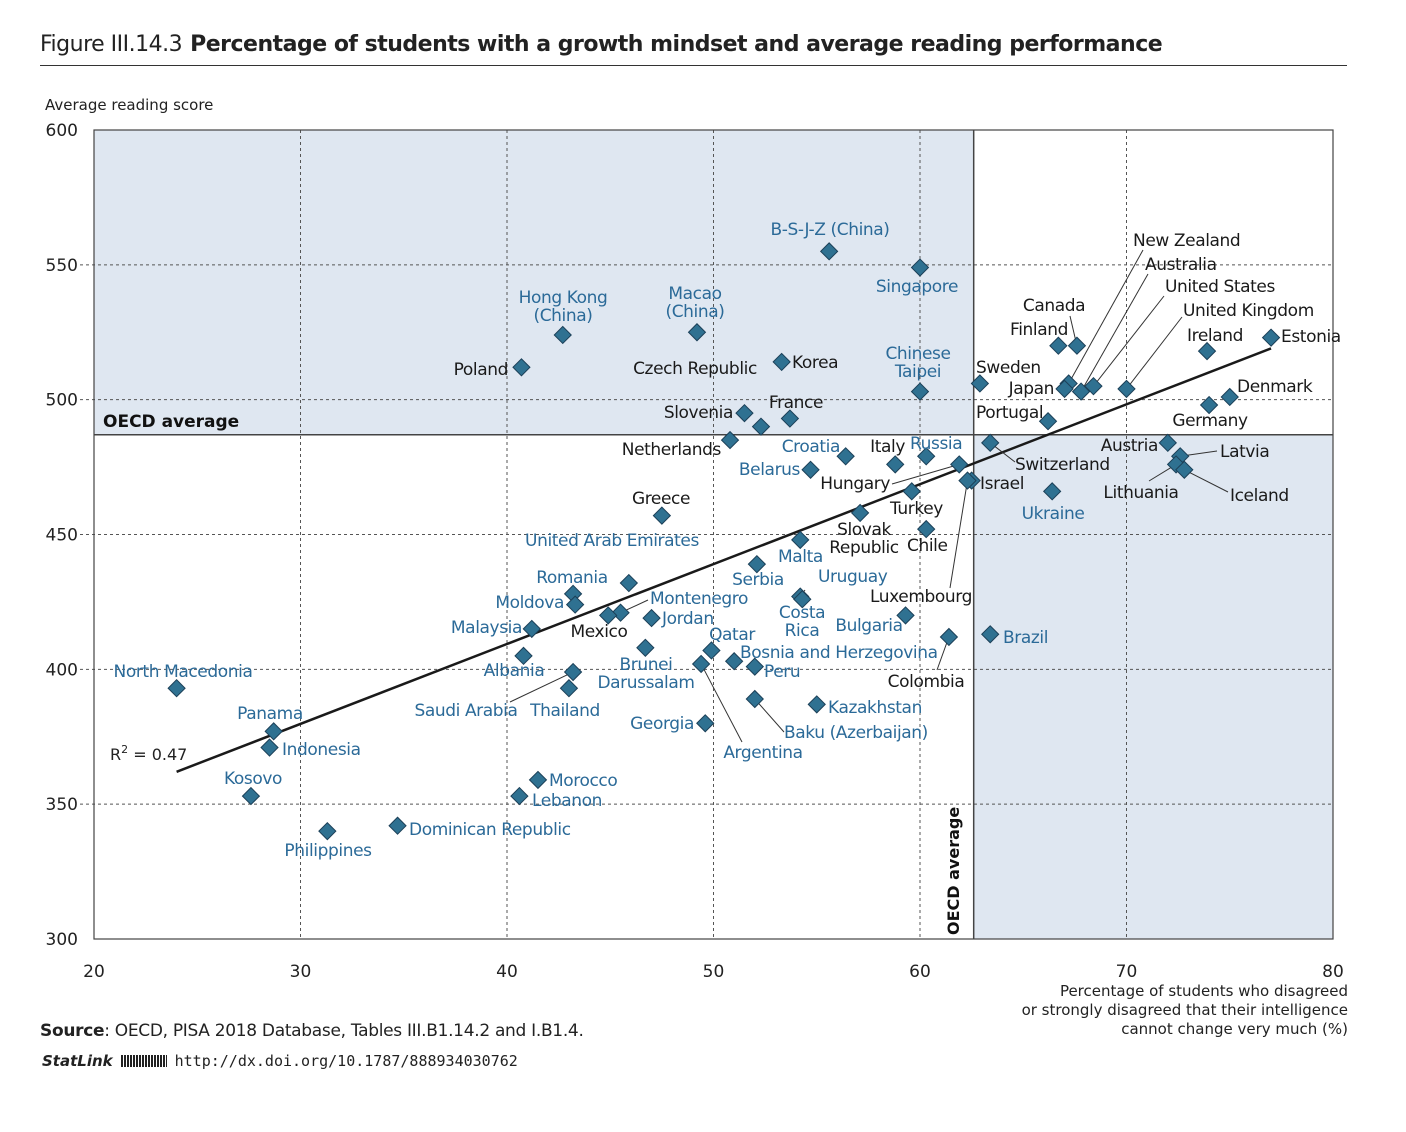 The image size is (1406, 1132). I want to click on data-label-croatia: Croatia, so click(811, 447).